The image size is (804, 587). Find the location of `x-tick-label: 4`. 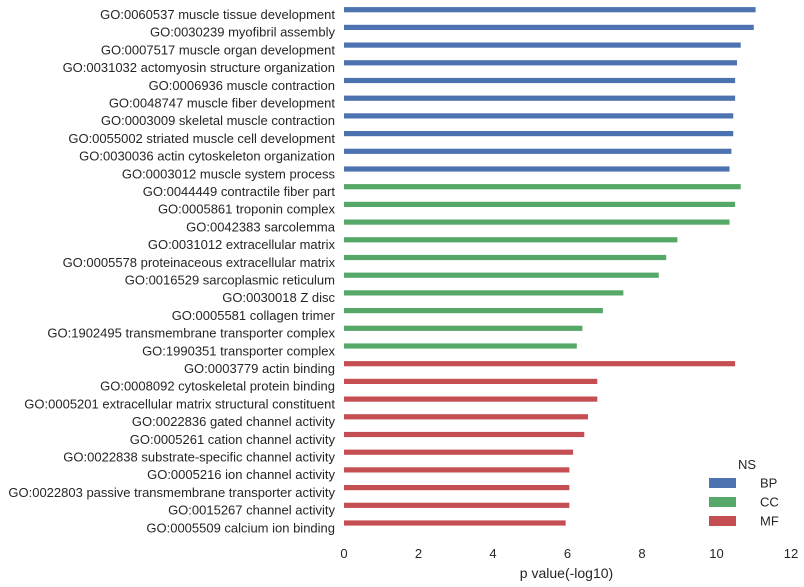

x-tick-label: 4 is located at coordinates (492, 553).